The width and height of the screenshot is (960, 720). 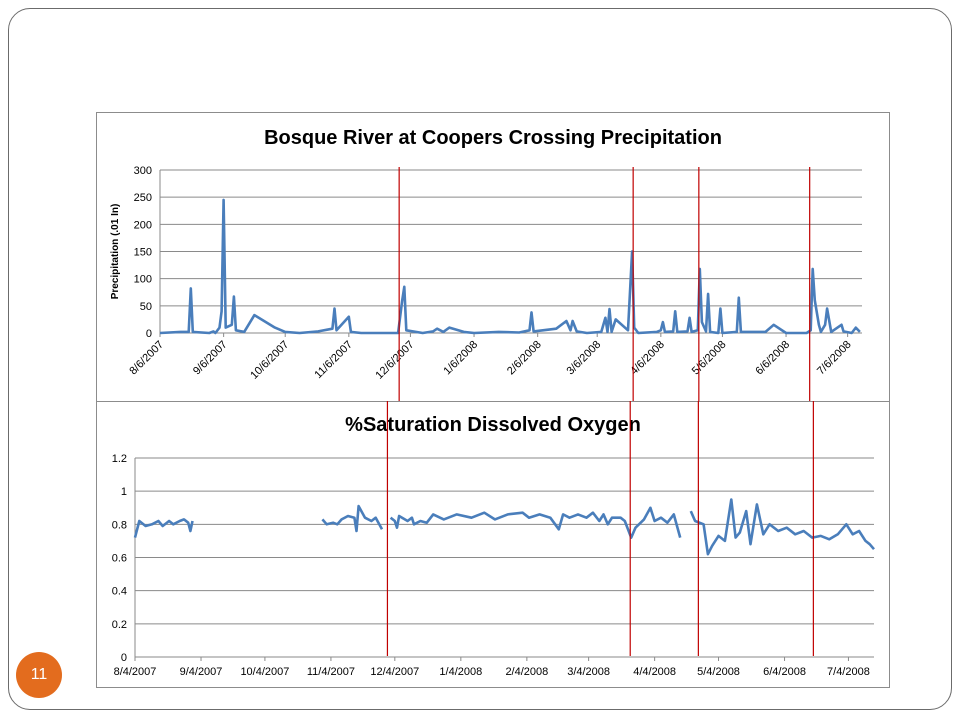 What do you see at coordinates (394, 360) in the screenshot?
I see `x-tick-label: 12/6/2007` at bounding box center [394, 360].